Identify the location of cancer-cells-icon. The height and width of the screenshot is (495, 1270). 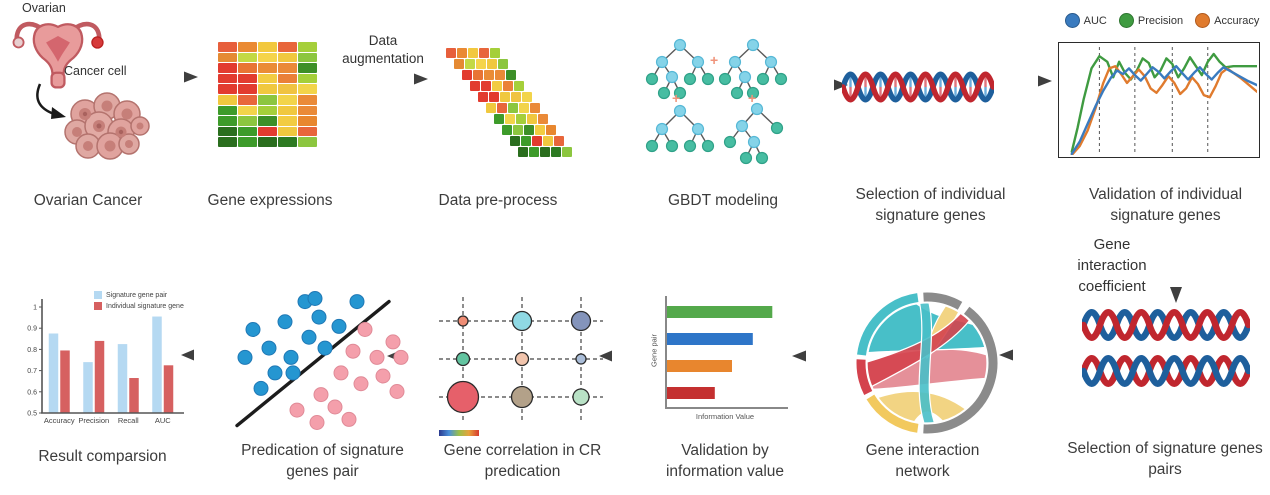
(107, 126).